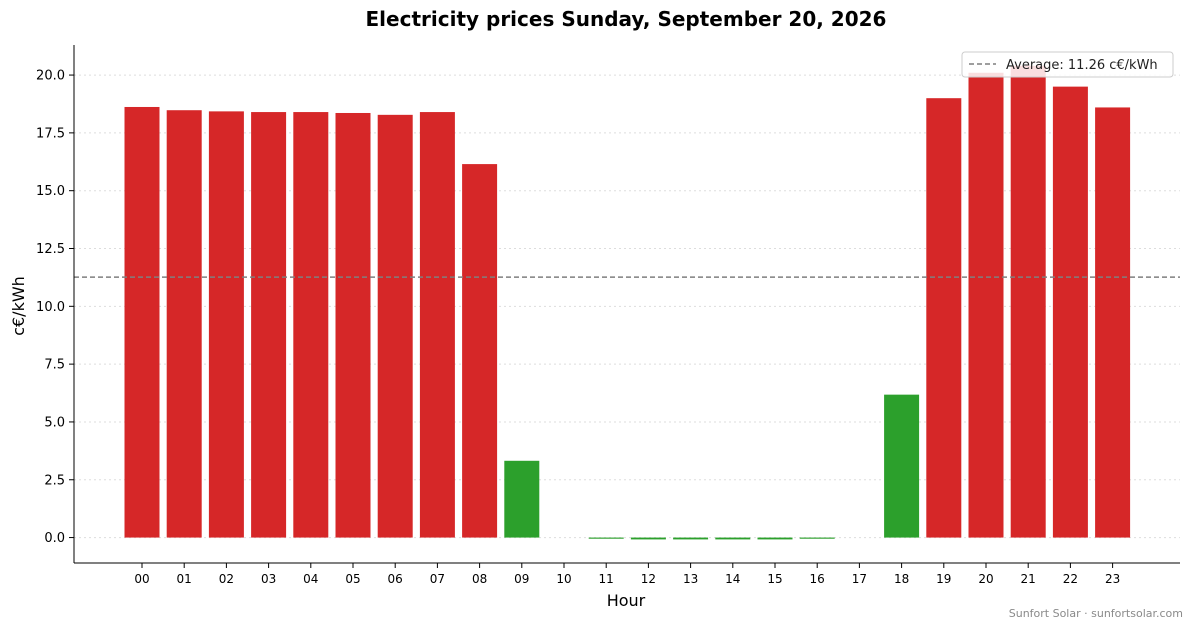  What do you see at coordinates (1096, 613) in the screenshot?
I see `credit-text: Sunfort Solar · sunfortsolar.com` at bounding box center [1096, 613].